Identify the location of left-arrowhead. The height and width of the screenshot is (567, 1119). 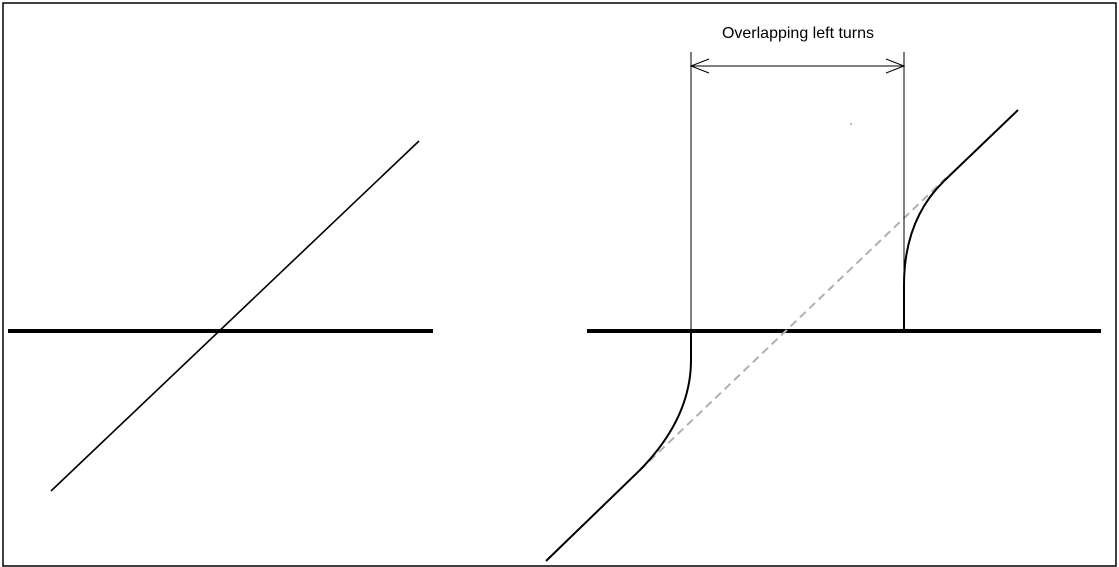
(699, 66).